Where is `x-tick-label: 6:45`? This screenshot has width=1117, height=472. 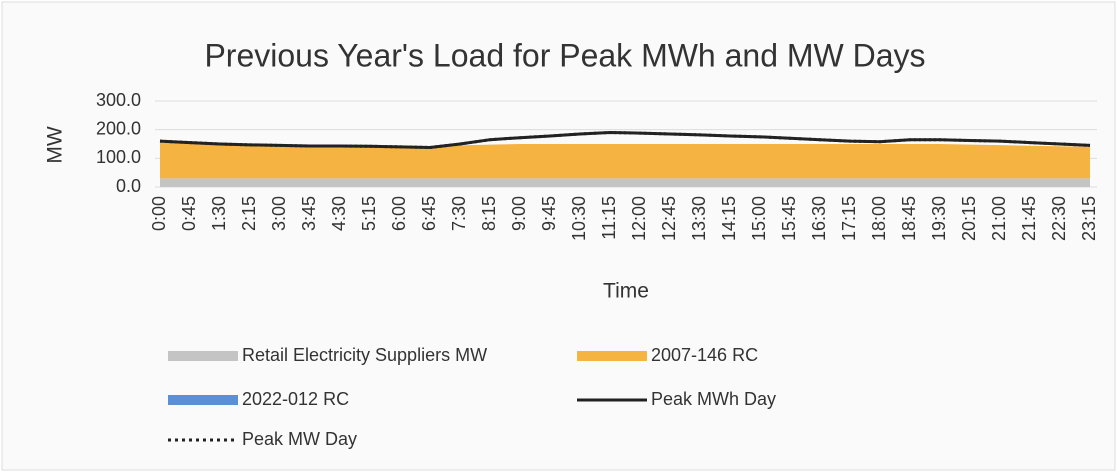 x-tick-label: 6:45 is located at coordinates (429, 213).